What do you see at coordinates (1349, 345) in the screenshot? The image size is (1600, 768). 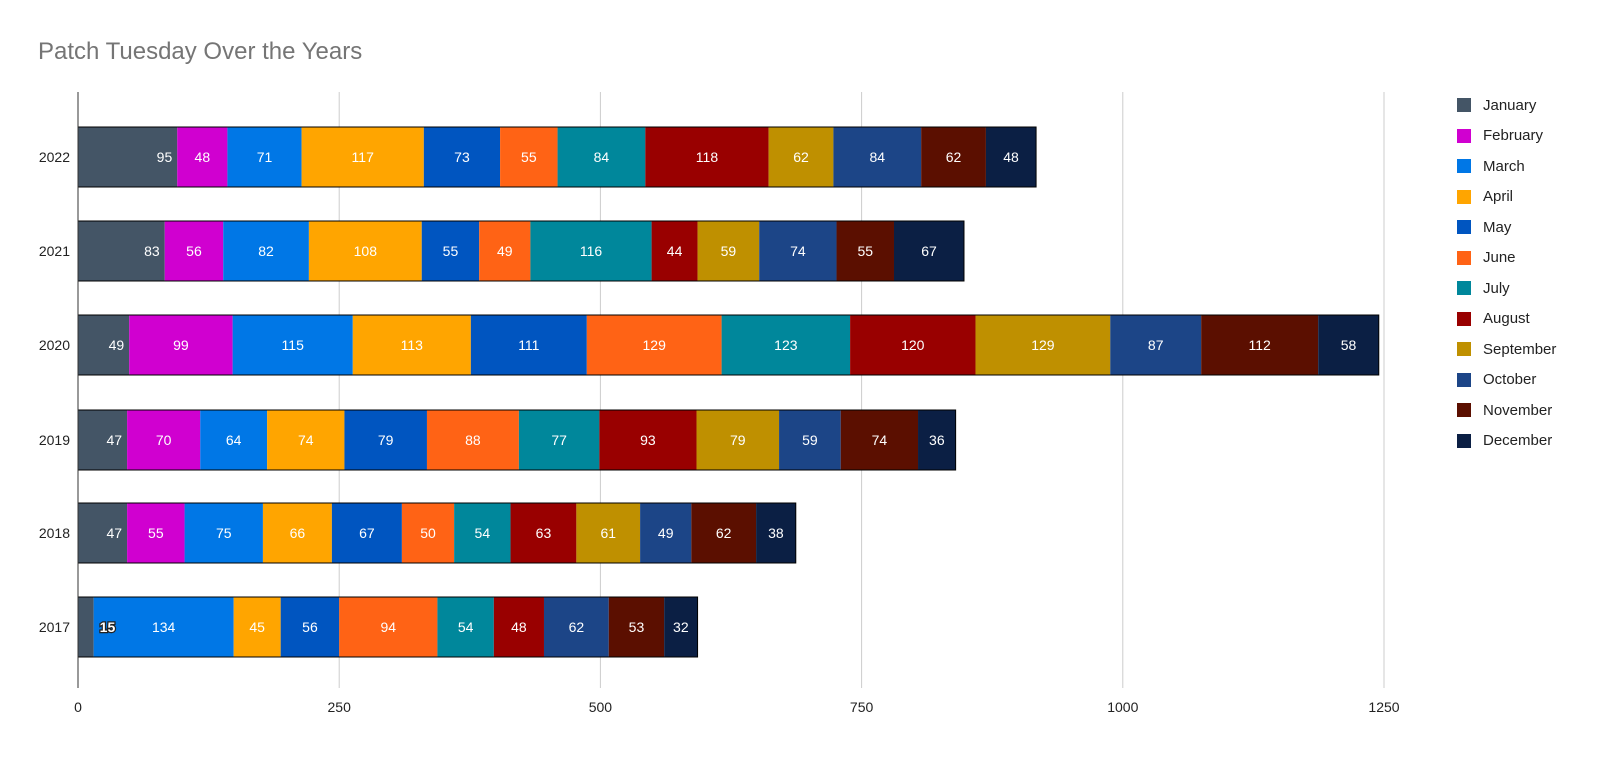 I see `data-label: 58` at bounding box center [1349, 345].